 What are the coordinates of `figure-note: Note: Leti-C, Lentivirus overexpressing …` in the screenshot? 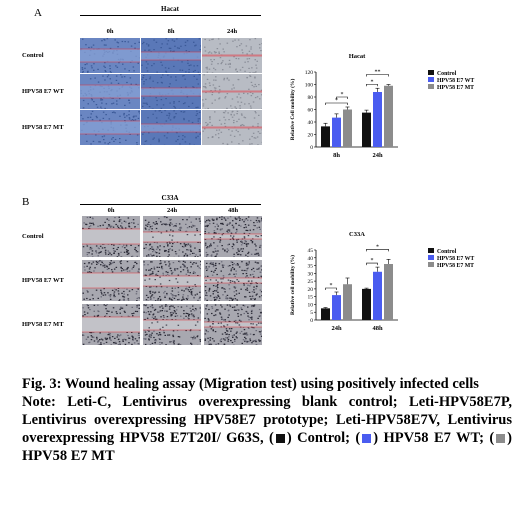 It's located at (267, 429).